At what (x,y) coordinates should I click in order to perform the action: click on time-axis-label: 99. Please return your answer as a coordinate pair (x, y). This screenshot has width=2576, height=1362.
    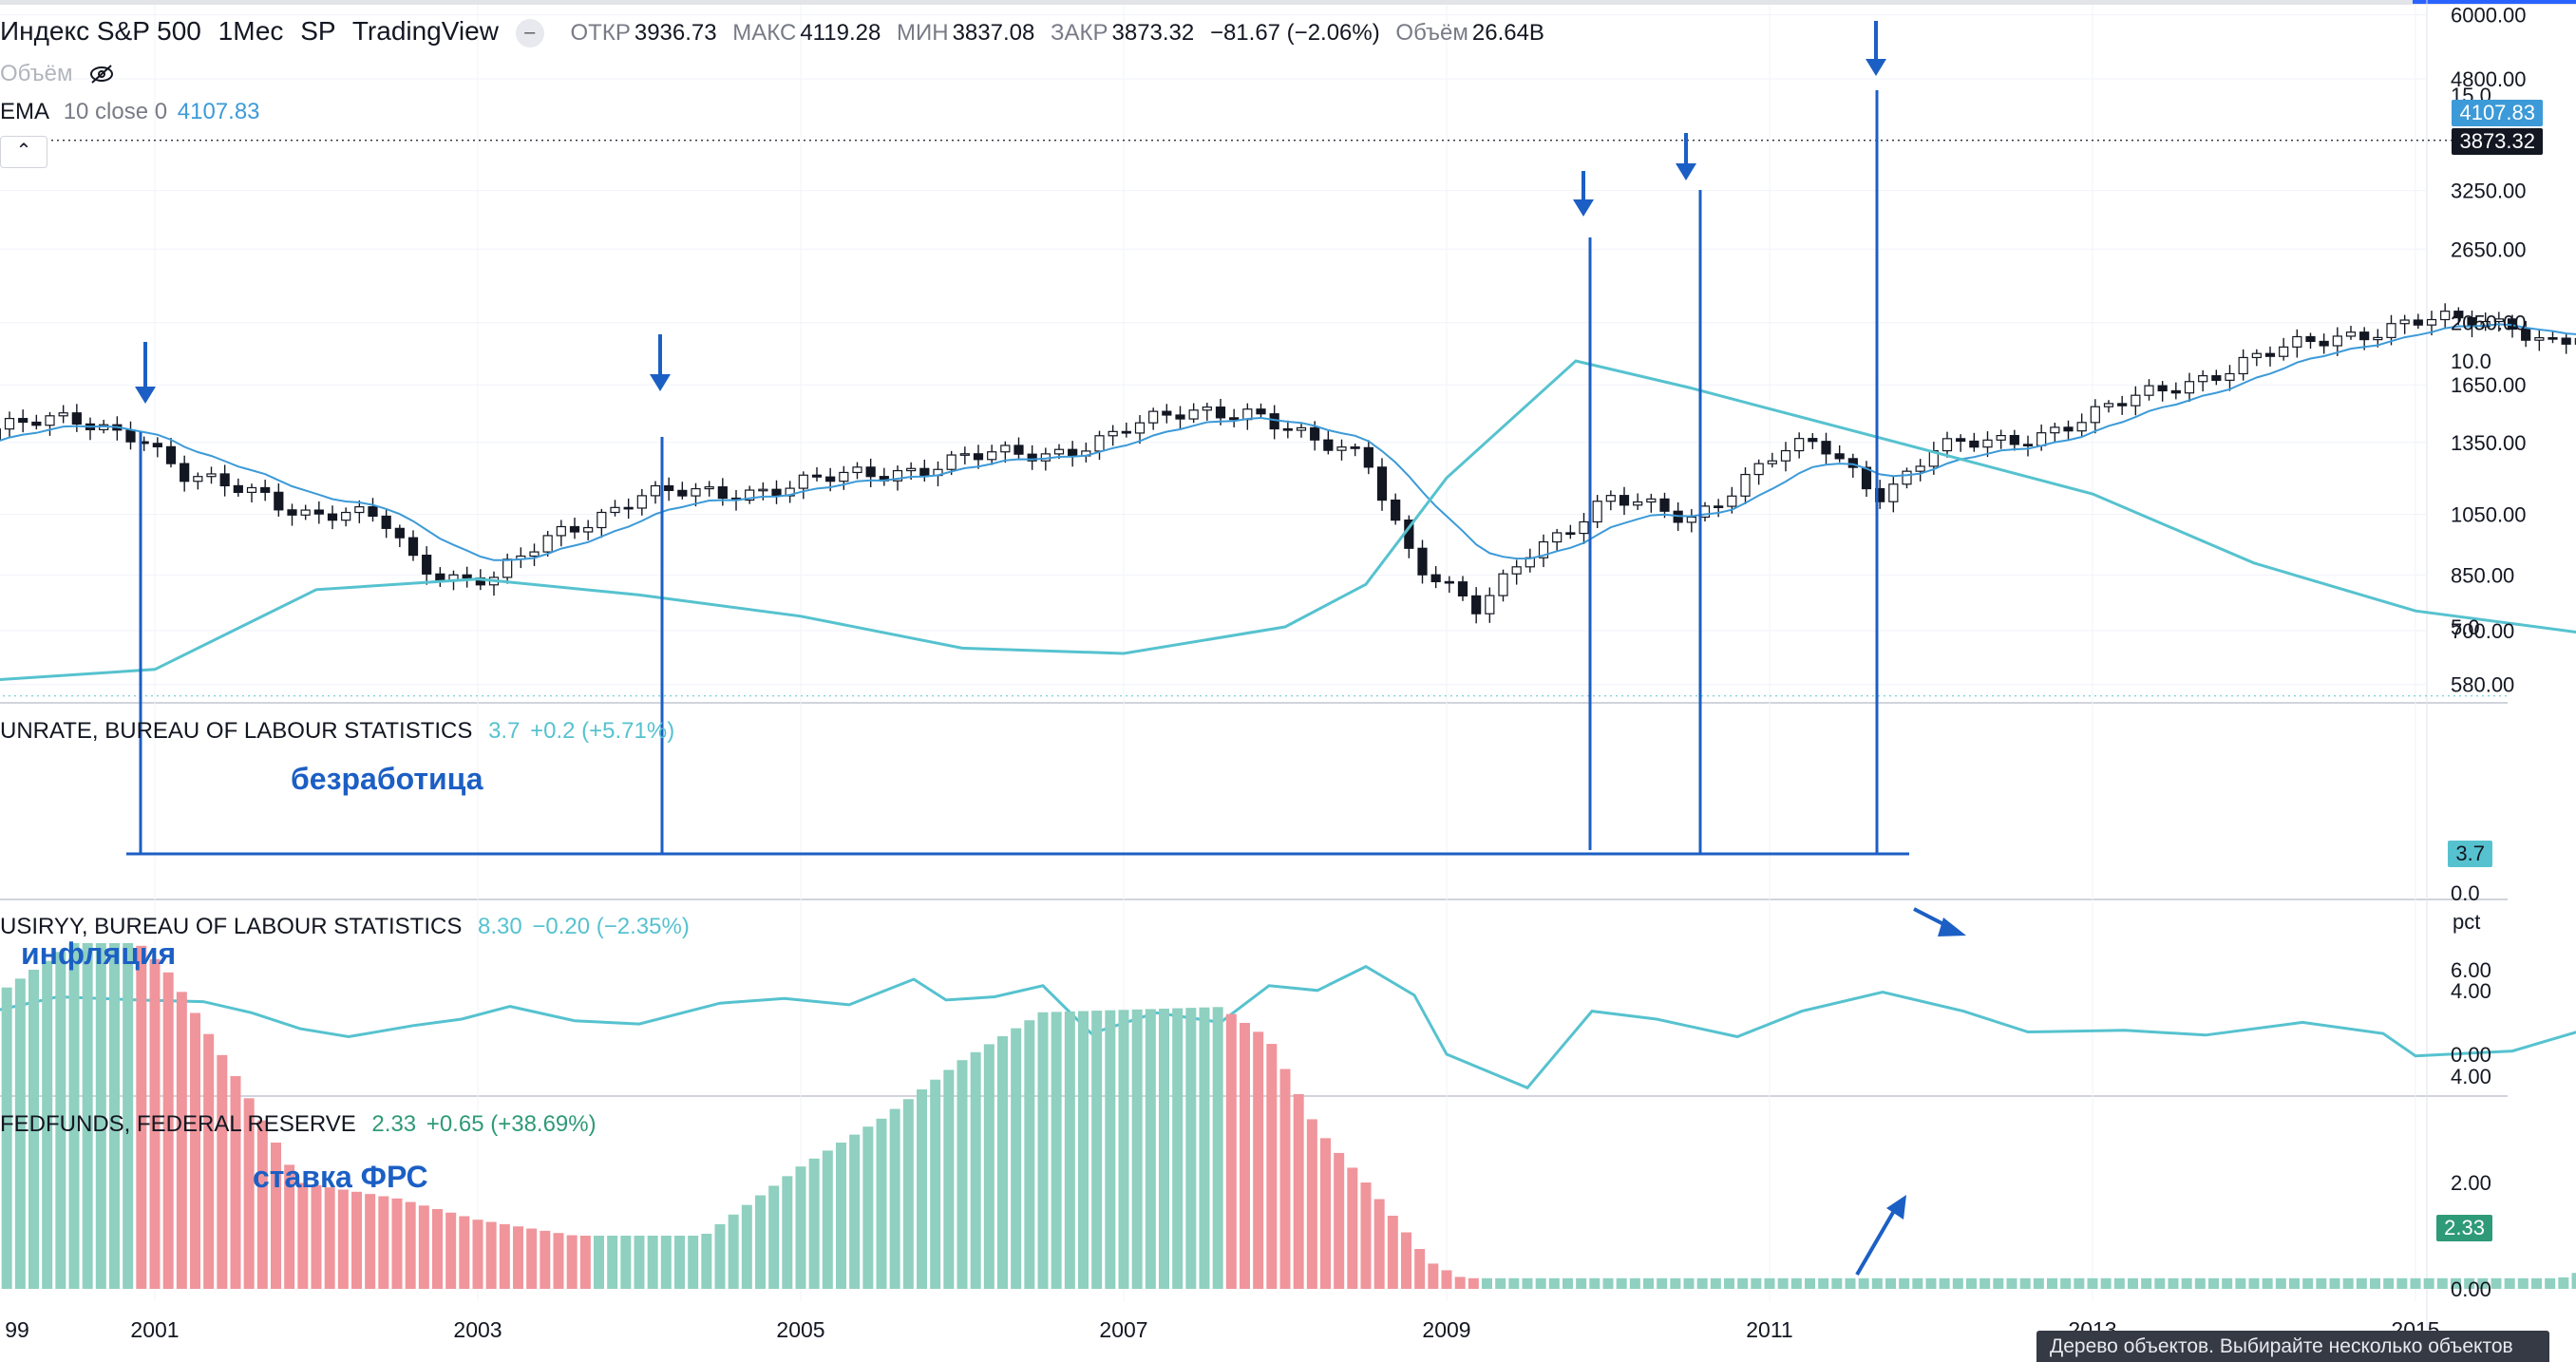
    Looking at the image, I should click on (17, 1329).